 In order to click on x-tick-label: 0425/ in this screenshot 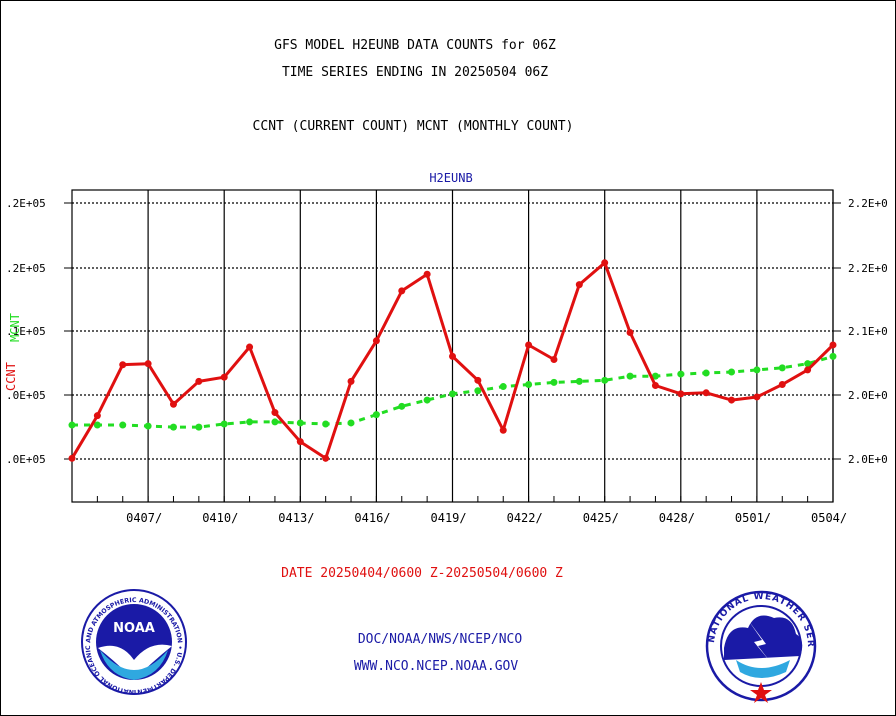, I will do `click(601, 518)`.